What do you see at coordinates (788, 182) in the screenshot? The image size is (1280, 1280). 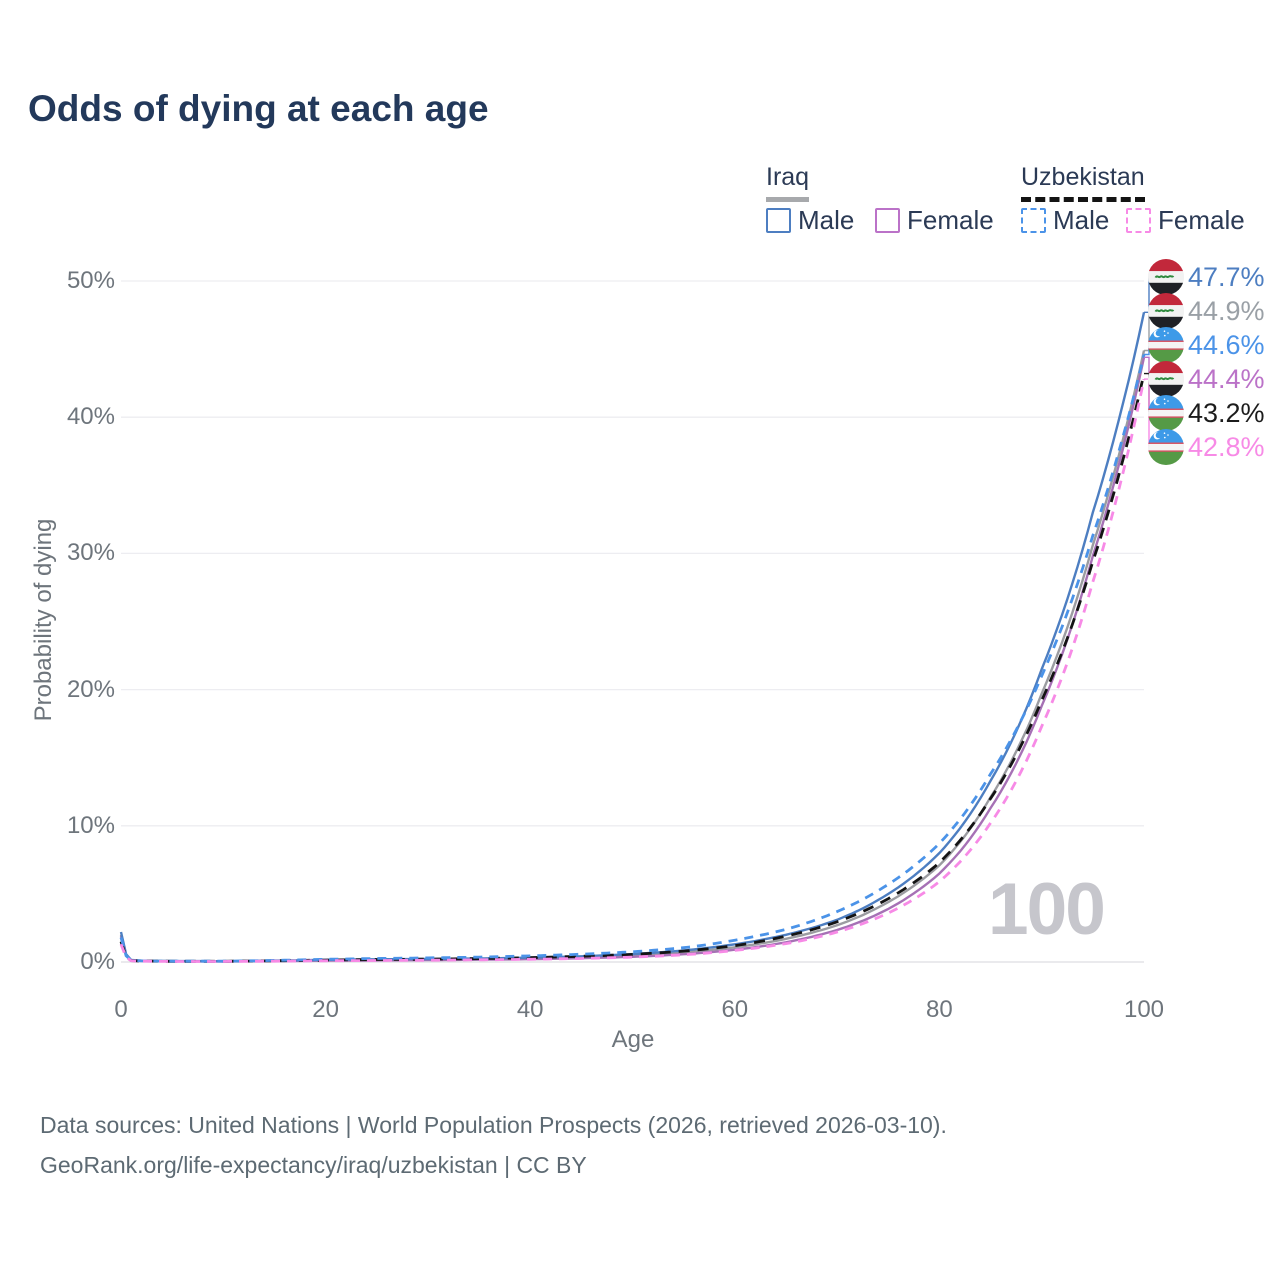 I see `legend-group-iraq: Iraq` at bounding box center [788, 182].